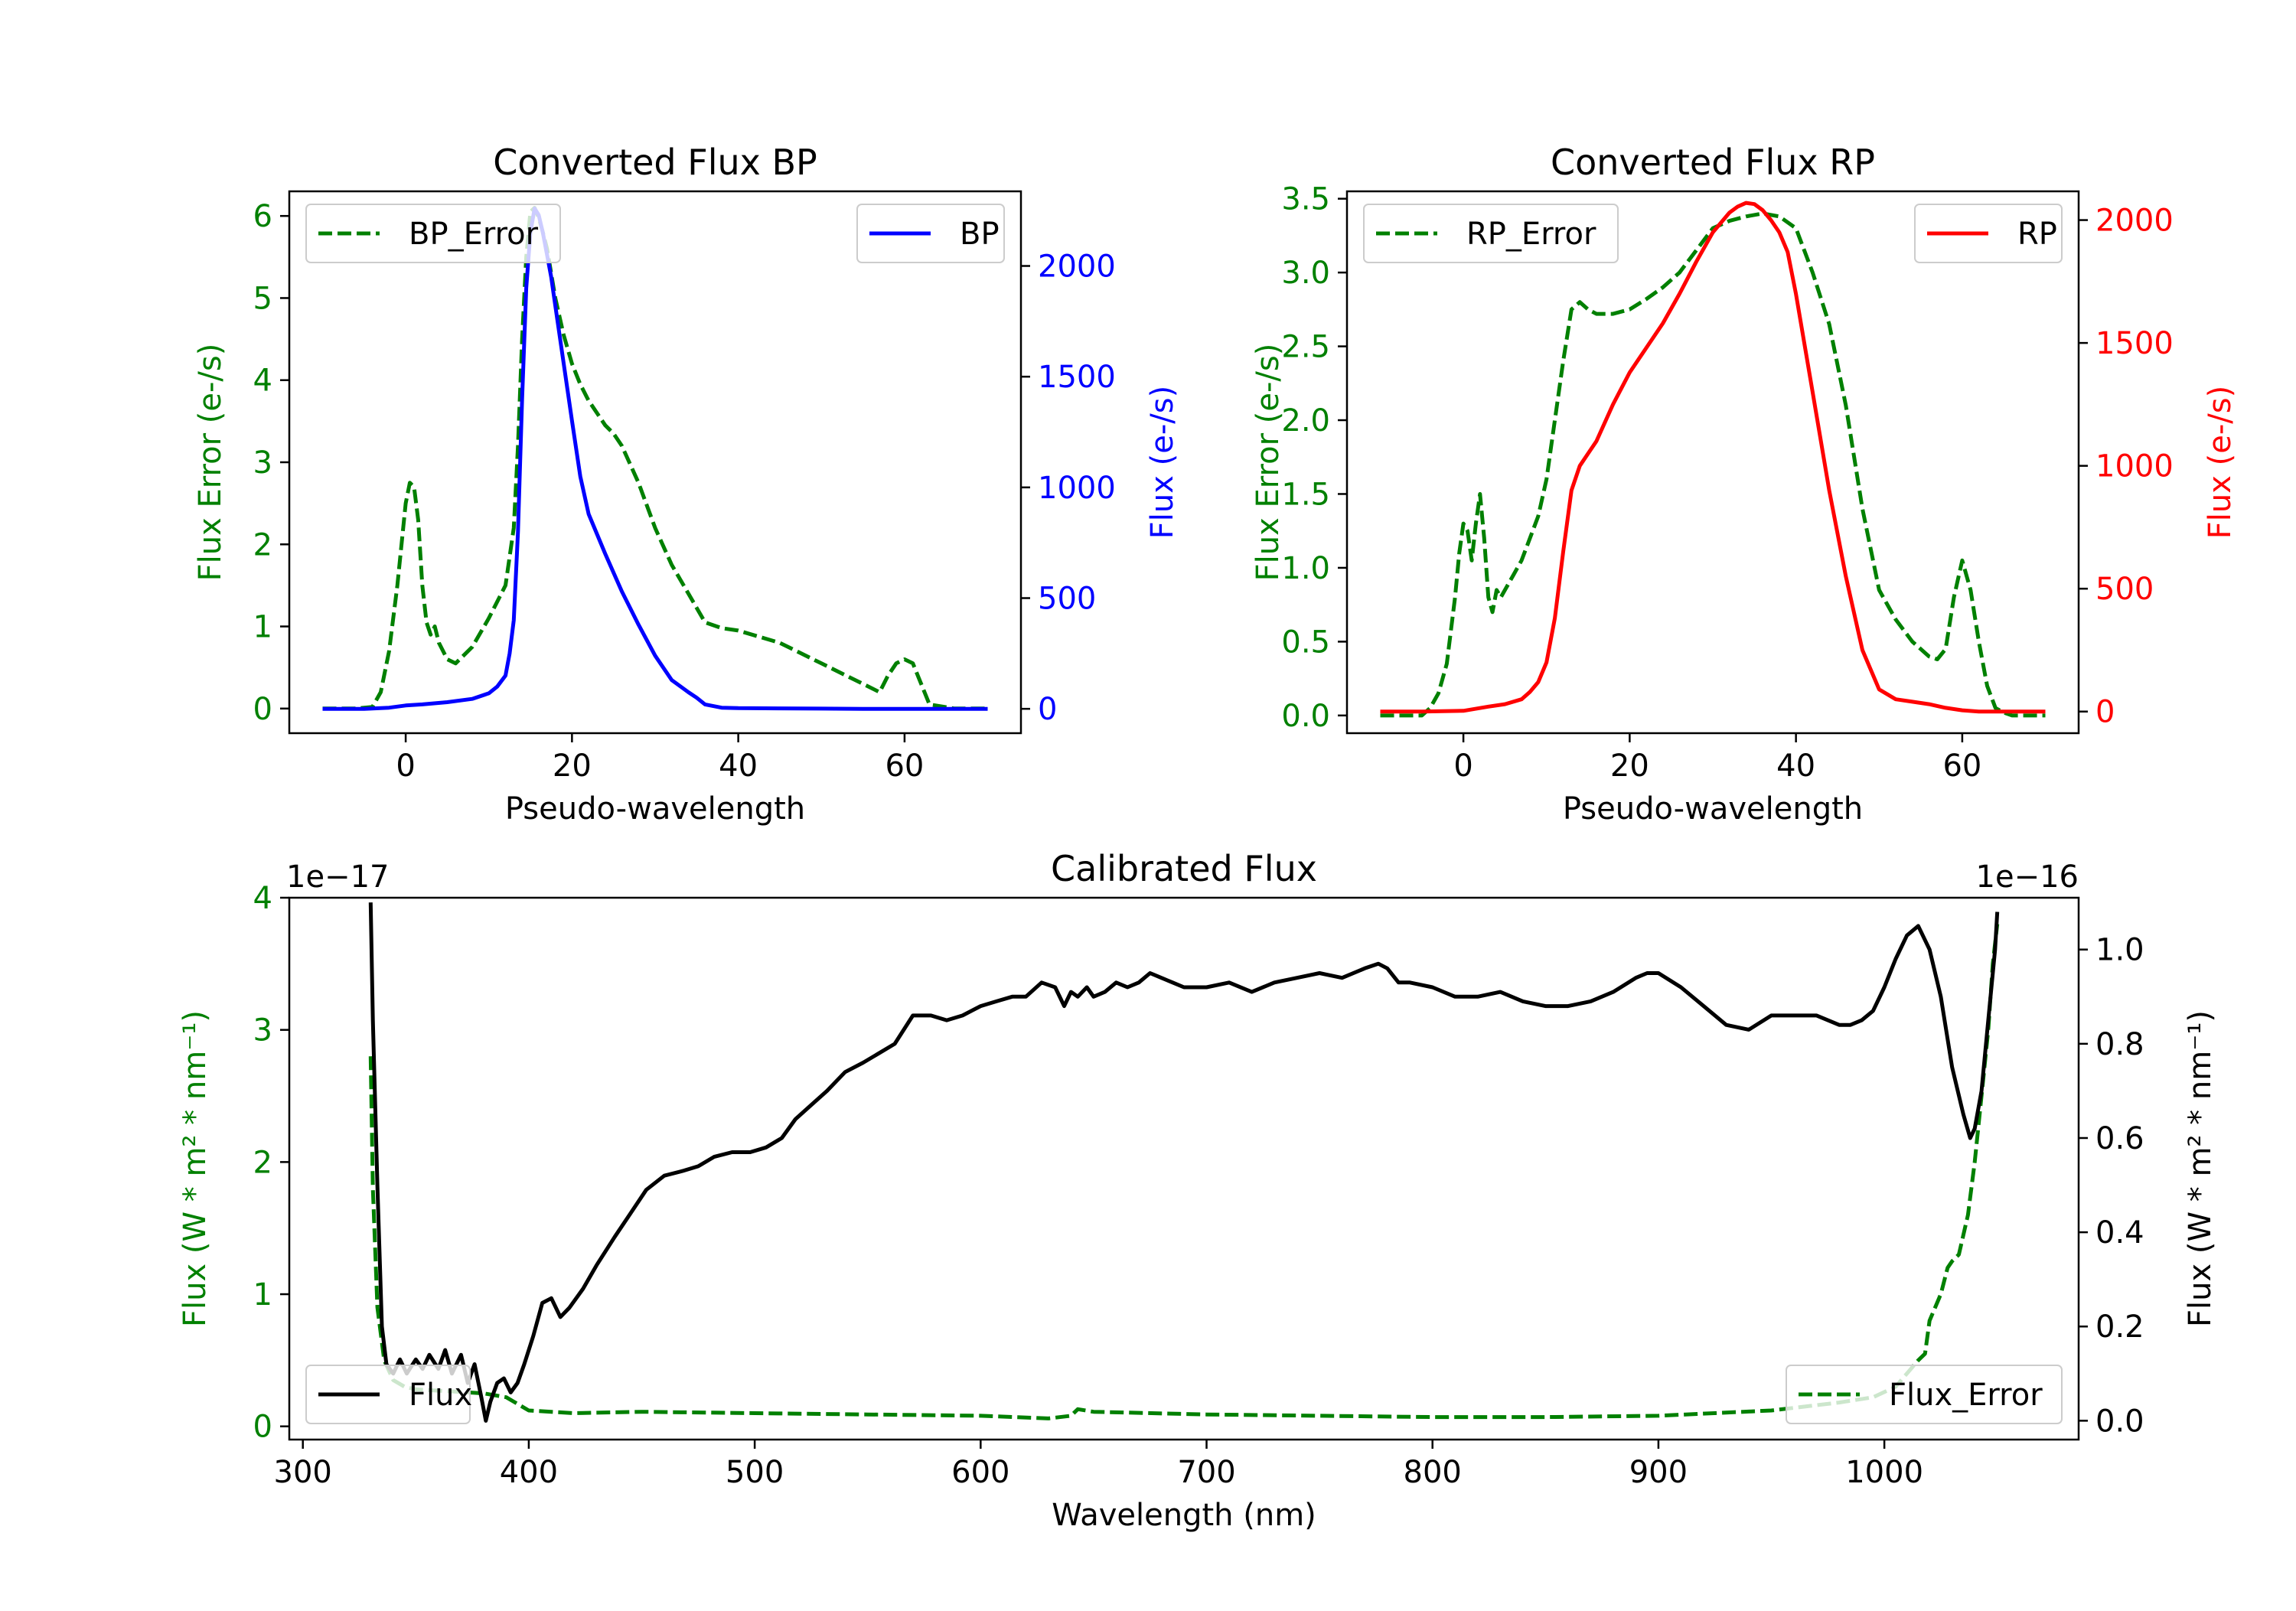 The width and height of the screenshot is (2296, 1611). I want to click on x-tick-label: 400, so click(529, 1472).